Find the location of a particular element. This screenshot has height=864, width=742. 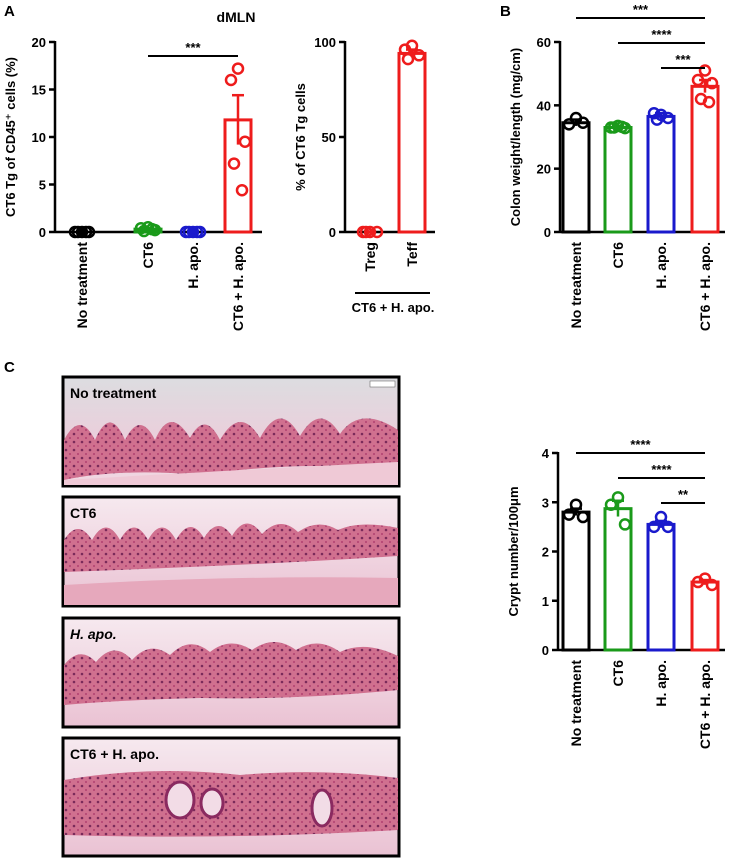

micrograph-label: CT6 is located at coordinates (83, 513).